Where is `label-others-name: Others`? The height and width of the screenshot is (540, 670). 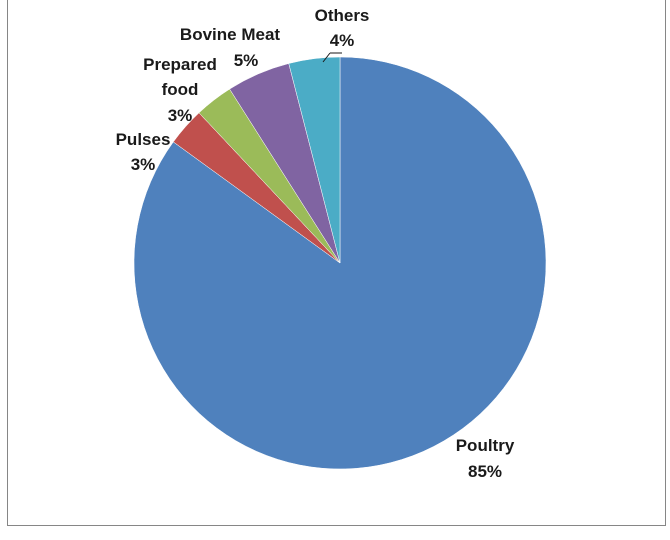 label-others-name: Others is located at coordinates (342, 15).